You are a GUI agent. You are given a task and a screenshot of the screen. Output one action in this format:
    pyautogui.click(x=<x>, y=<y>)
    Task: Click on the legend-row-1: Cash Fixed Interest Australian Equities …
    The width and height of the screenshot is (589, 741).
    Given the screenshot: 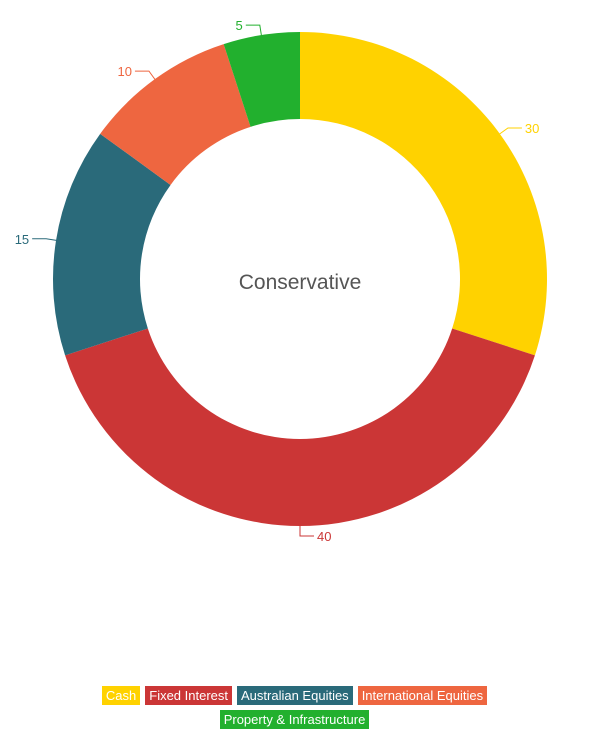 What is the action you would take?
    pyautogui.click(x=294, y=695)
    